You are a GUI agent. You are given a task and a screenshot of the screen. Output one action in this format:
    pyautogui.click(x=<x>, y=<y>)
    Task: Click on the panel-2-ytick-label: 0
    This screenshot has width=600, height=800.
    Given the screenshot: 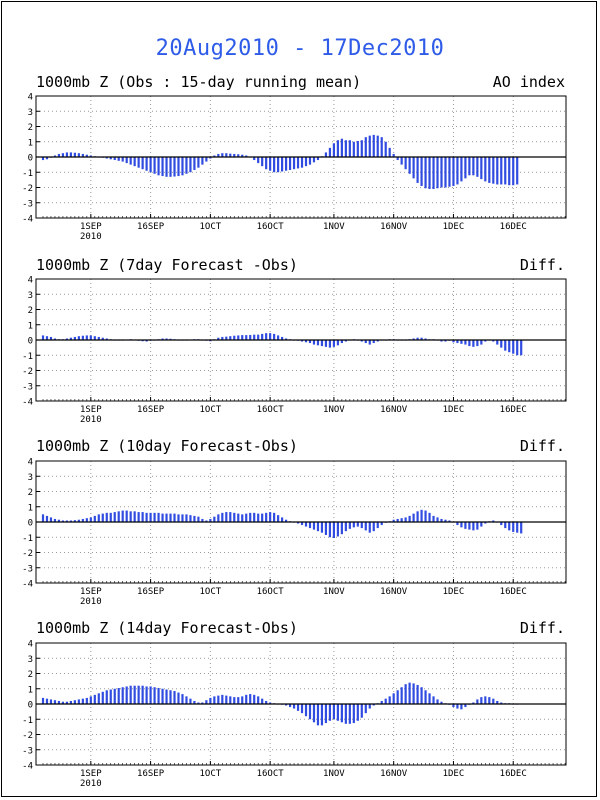 What is the action you would take?
    pyautogui.click(x=30, y=342)
    